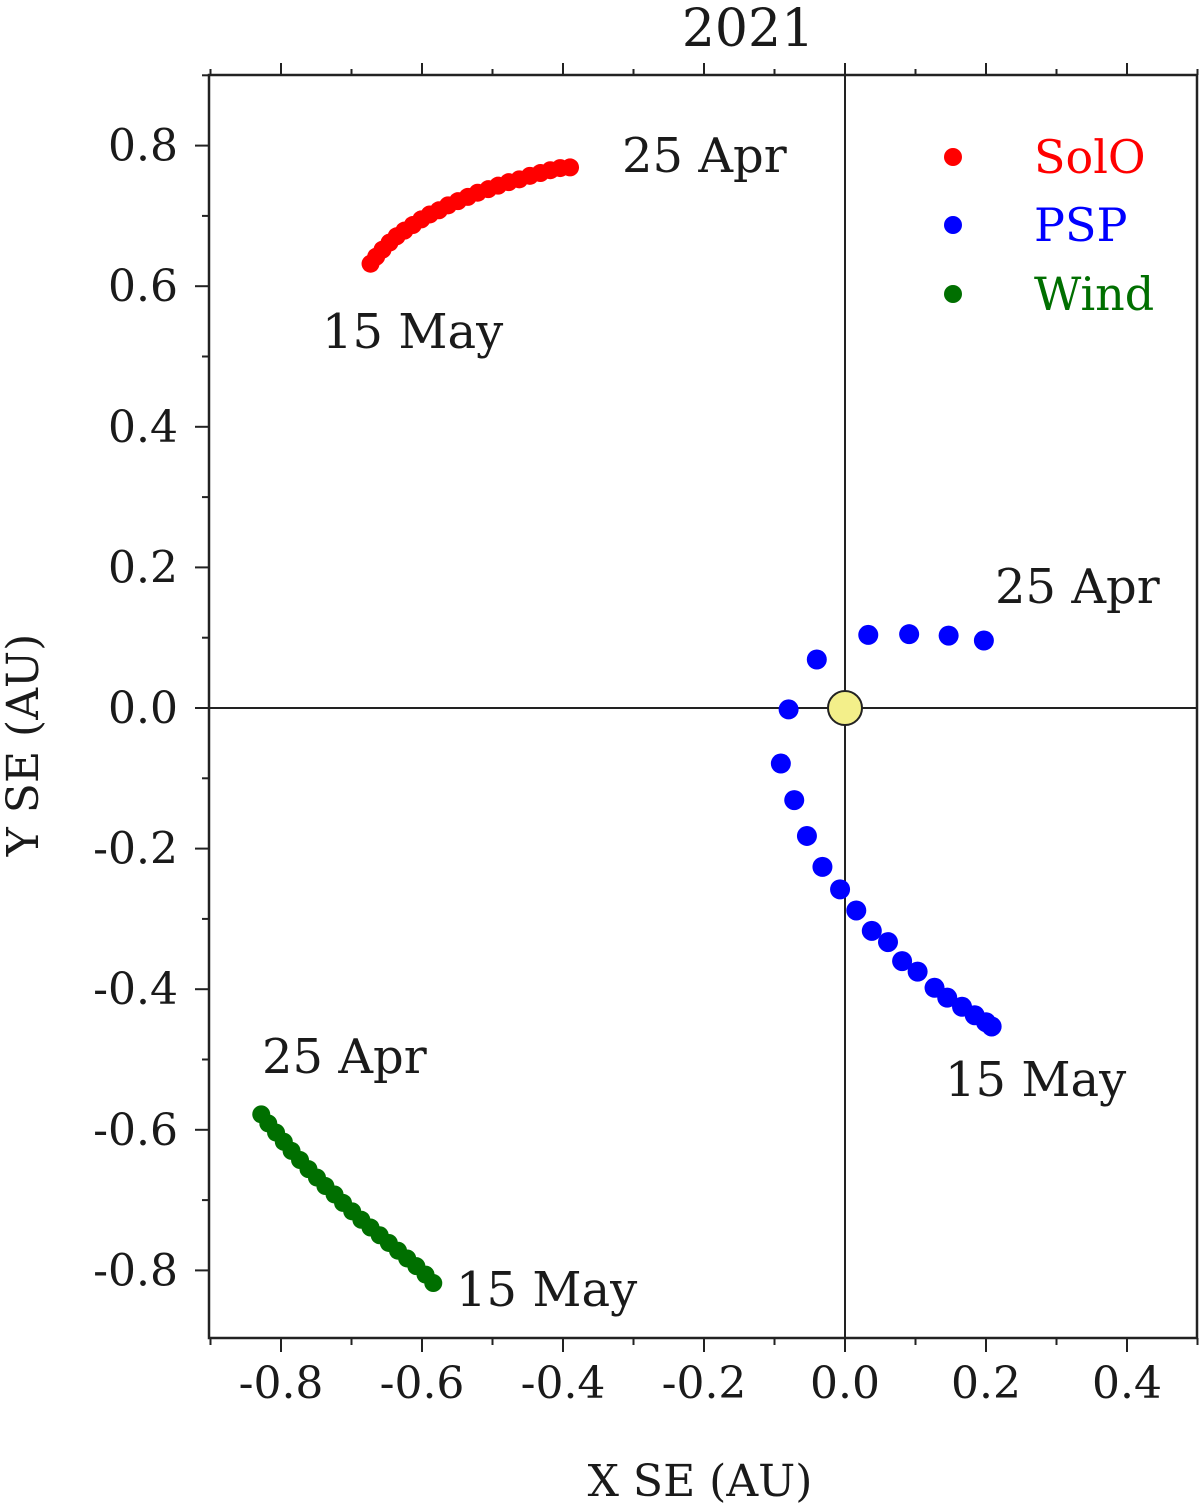 This screenshot has height=1511, width=1200. Describe the element at coordinates (143, 146) in the screenshot. I see `y-tick-label: 0.8` at that location.